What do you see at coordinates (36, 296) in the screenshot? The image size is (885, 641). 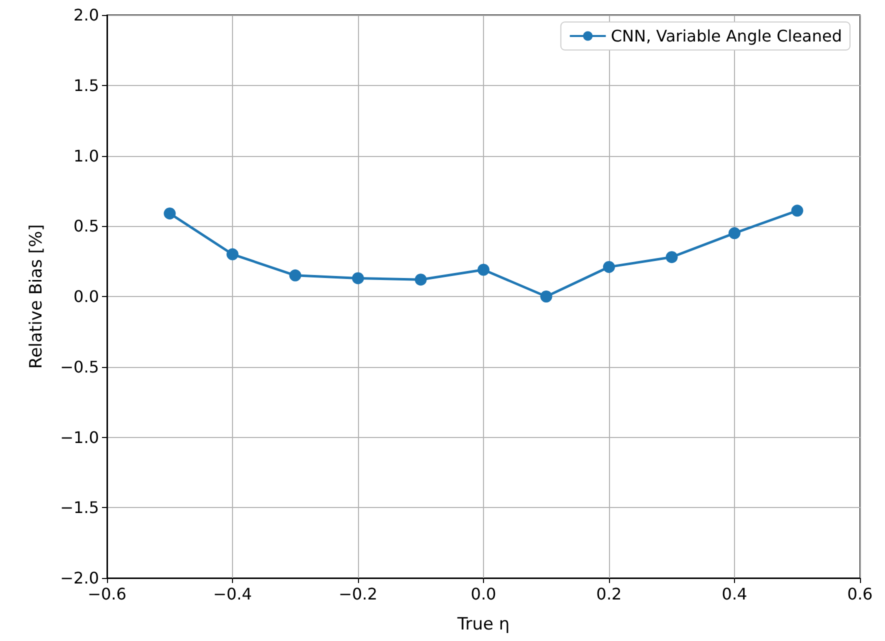 I see `y-axis-title: Relative Bias [%]` at bounding box center [36, 296].